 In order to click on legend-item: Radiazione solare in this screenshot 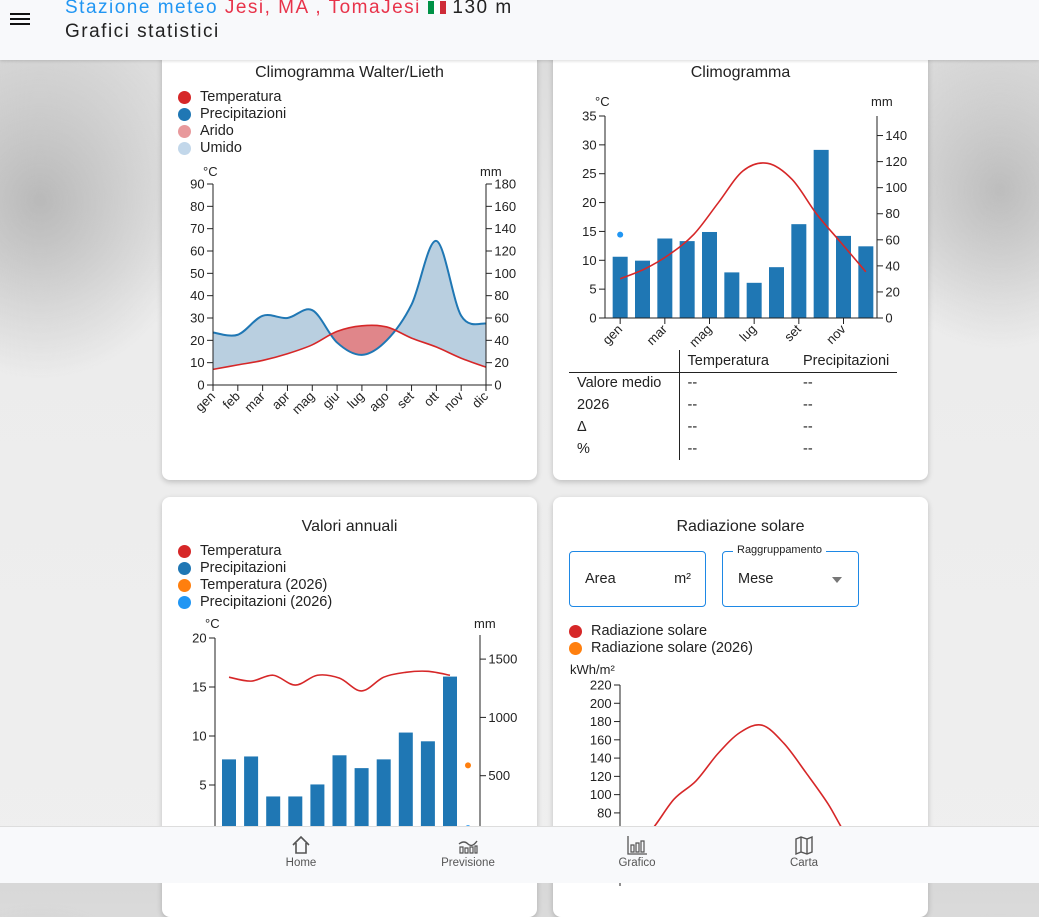, I will do `click(661, 631)`.